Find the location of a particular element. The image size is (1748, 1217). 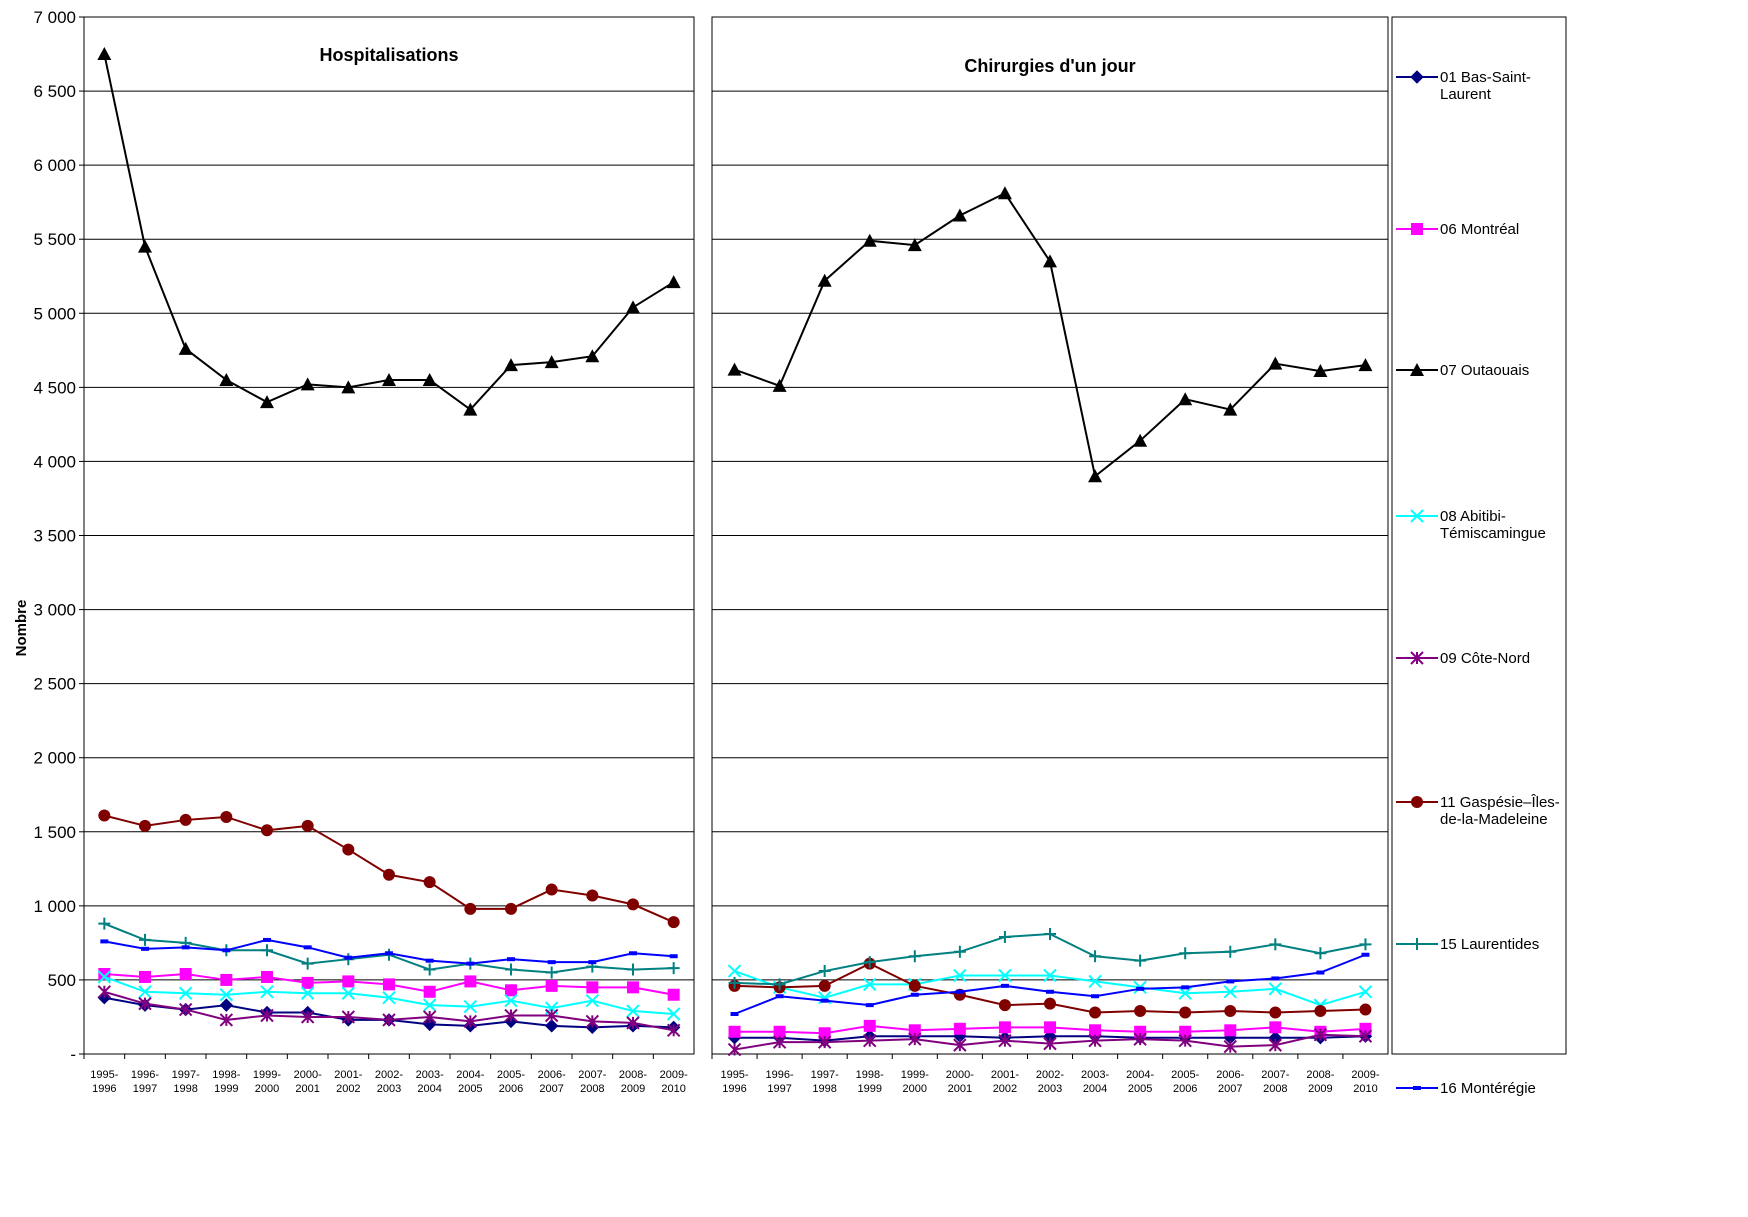

legend-label: 09 Côte-Nord is located at coordinates (1485, 658).